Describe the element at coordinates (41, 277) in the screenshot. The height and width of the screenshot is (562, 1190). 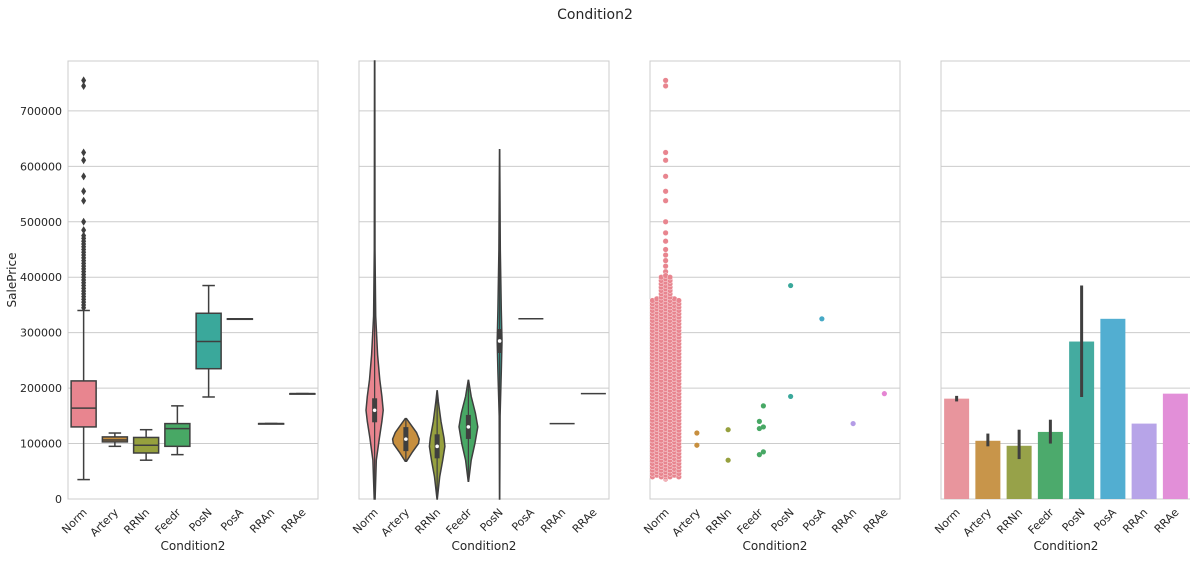
I see `y-tick-label: 400000` at that location.